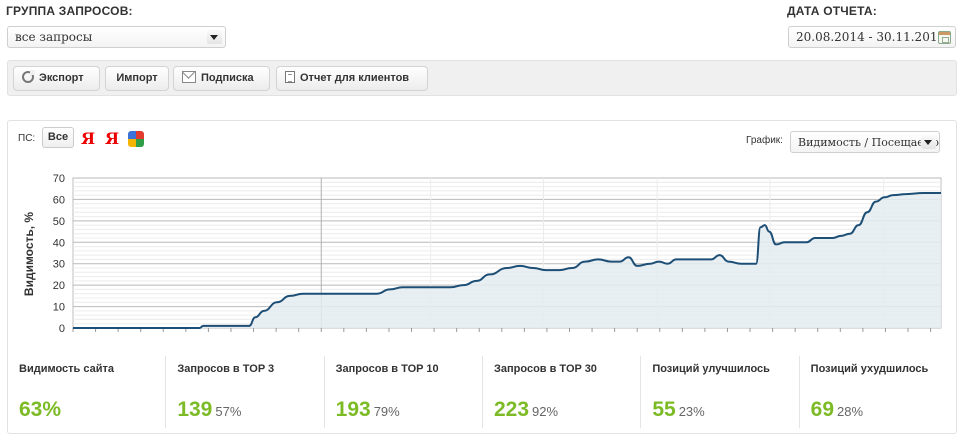  I want to click on google-icon, so click(136, 139).